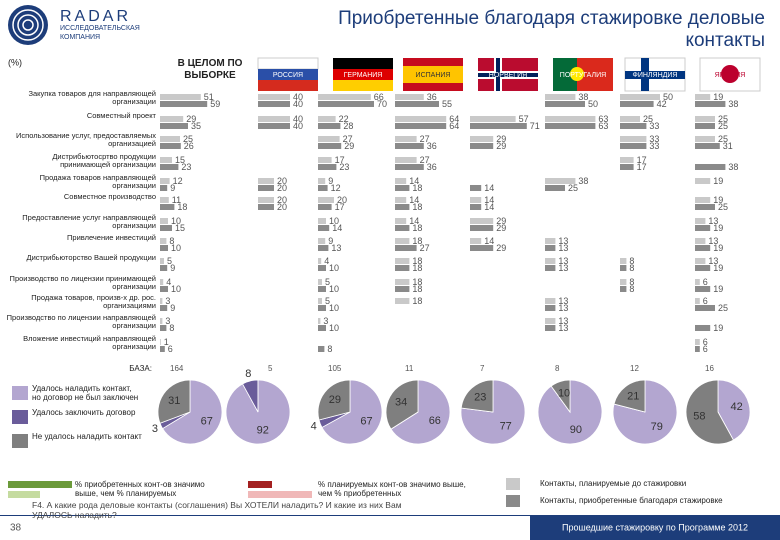 The image size is (780, 540). I want to click on bar-label: 55, so click(447, 104).